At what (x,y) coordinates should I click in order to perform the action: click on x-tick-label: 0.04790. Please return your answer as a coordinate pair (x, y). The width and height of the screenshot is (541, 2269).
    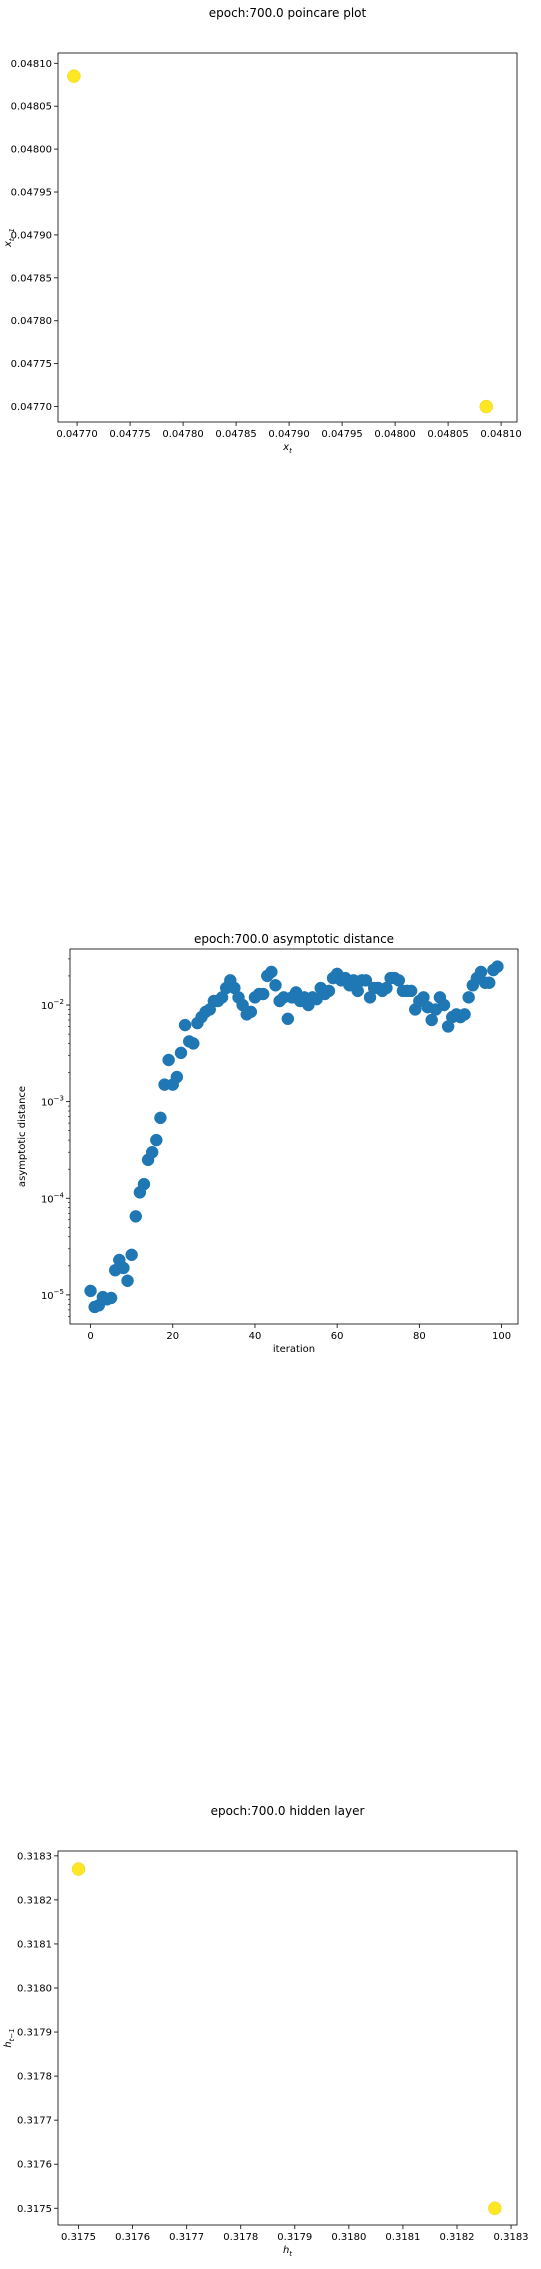
    Looking at the image, I should click on (288, 434).